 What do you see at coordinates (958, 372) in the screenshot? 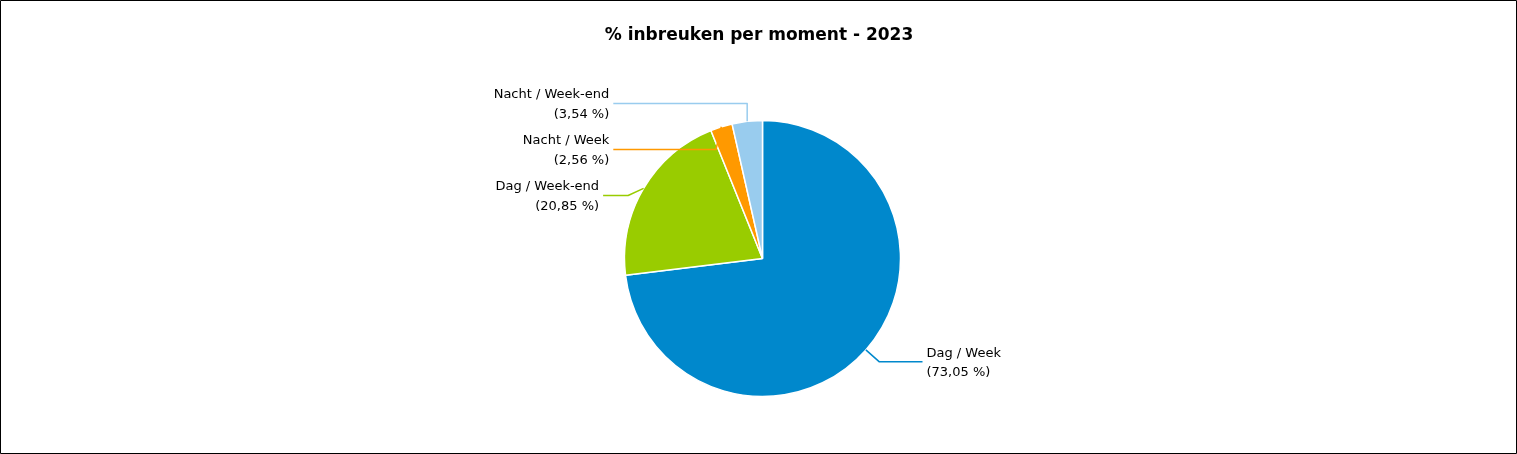
I see `data-label: (73,05 %)` at bounding box center [958, 372].